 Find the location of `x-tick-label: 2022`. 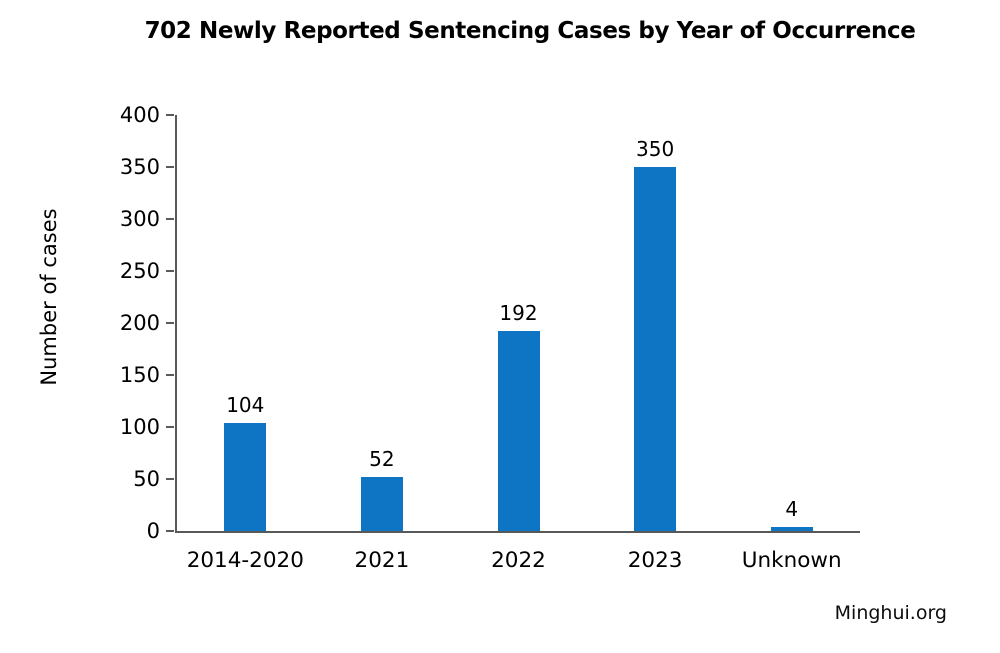

x-tick-label: 2022 is located at coordinates (518, 560).